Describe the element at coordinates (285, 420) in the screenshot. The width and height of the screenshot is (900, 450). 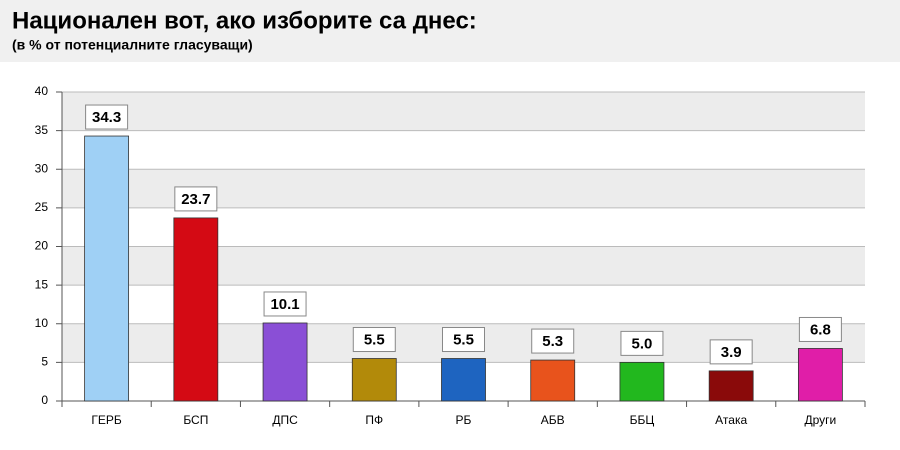
I see `x-tick-label: ДПС` at that location.